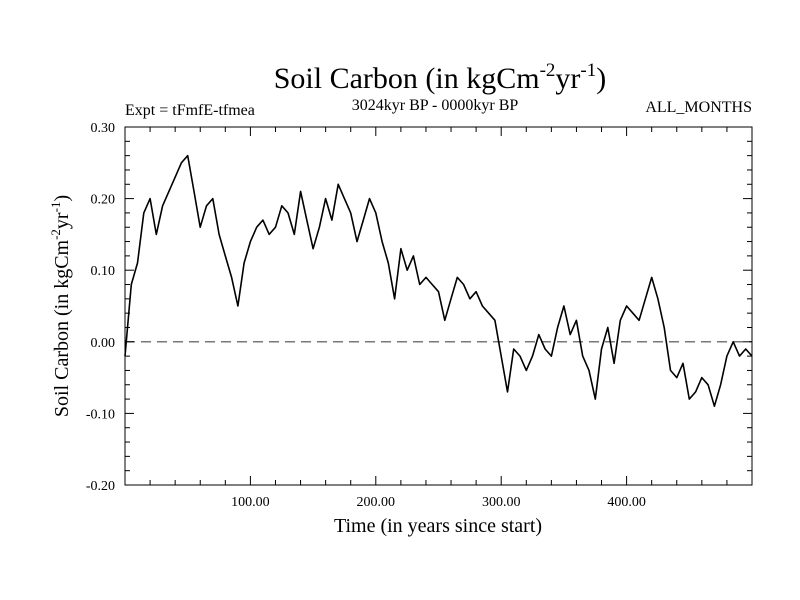 This screenshot has width=800, height=600. I want to click on title-sup2: -1, so click(588, 70).